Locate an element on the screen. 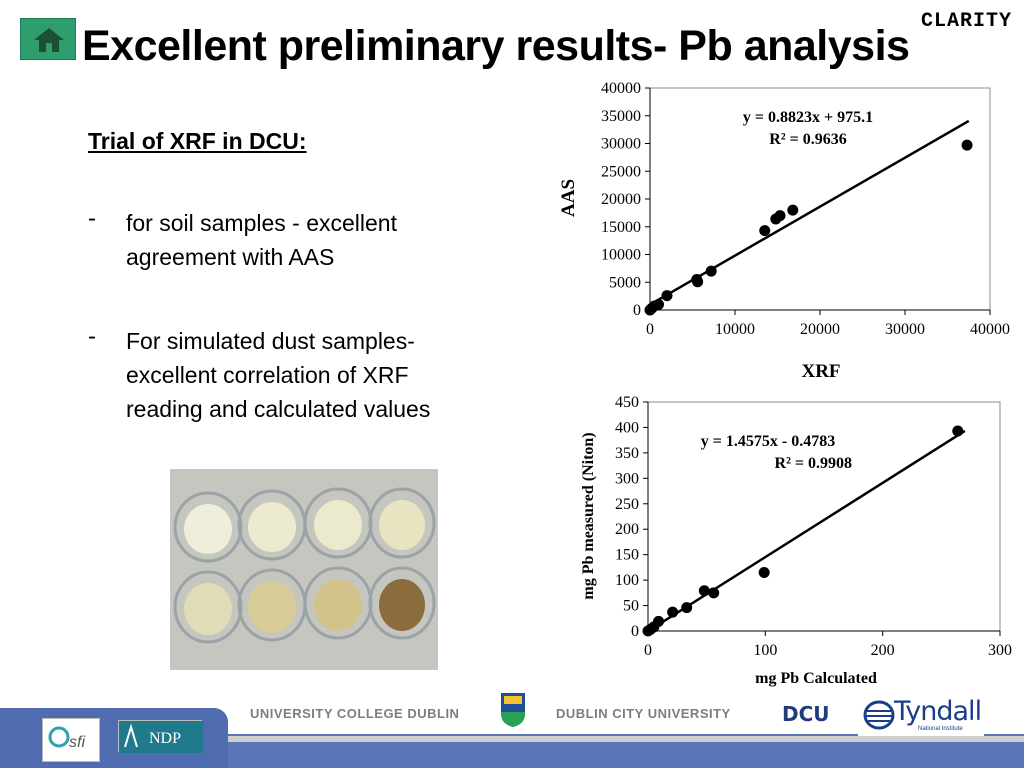 The height and width of the screenshot is (768, 1024). home-button is located at coordinates (48, 39).